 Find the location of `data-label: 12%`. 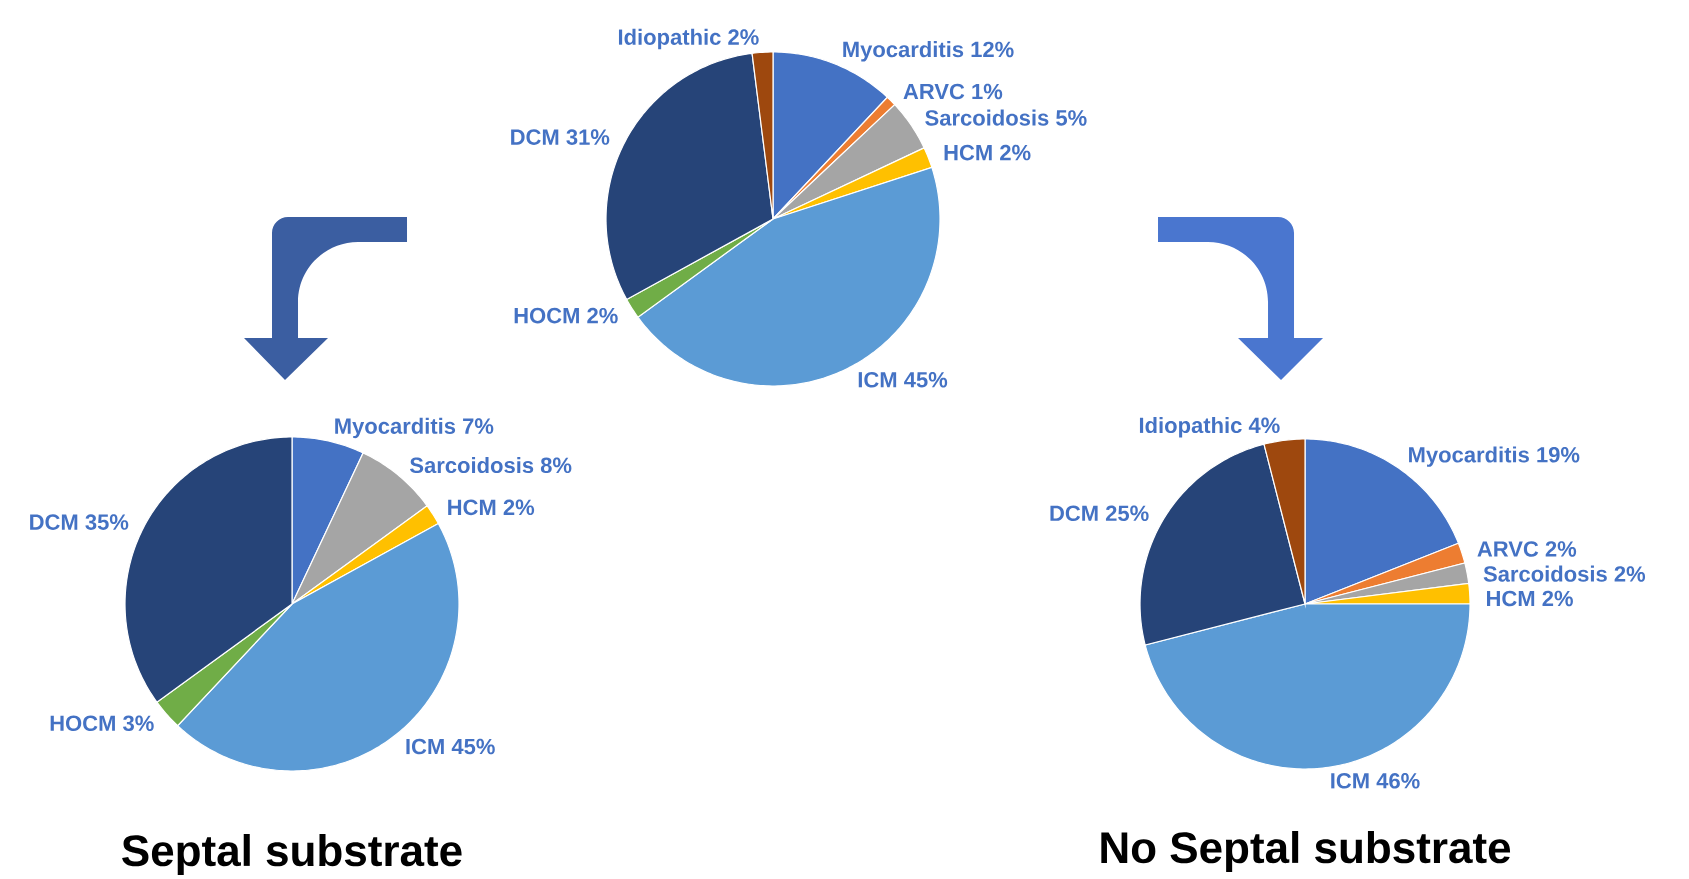

data-label: 12% is located at coordinates (992, 49).